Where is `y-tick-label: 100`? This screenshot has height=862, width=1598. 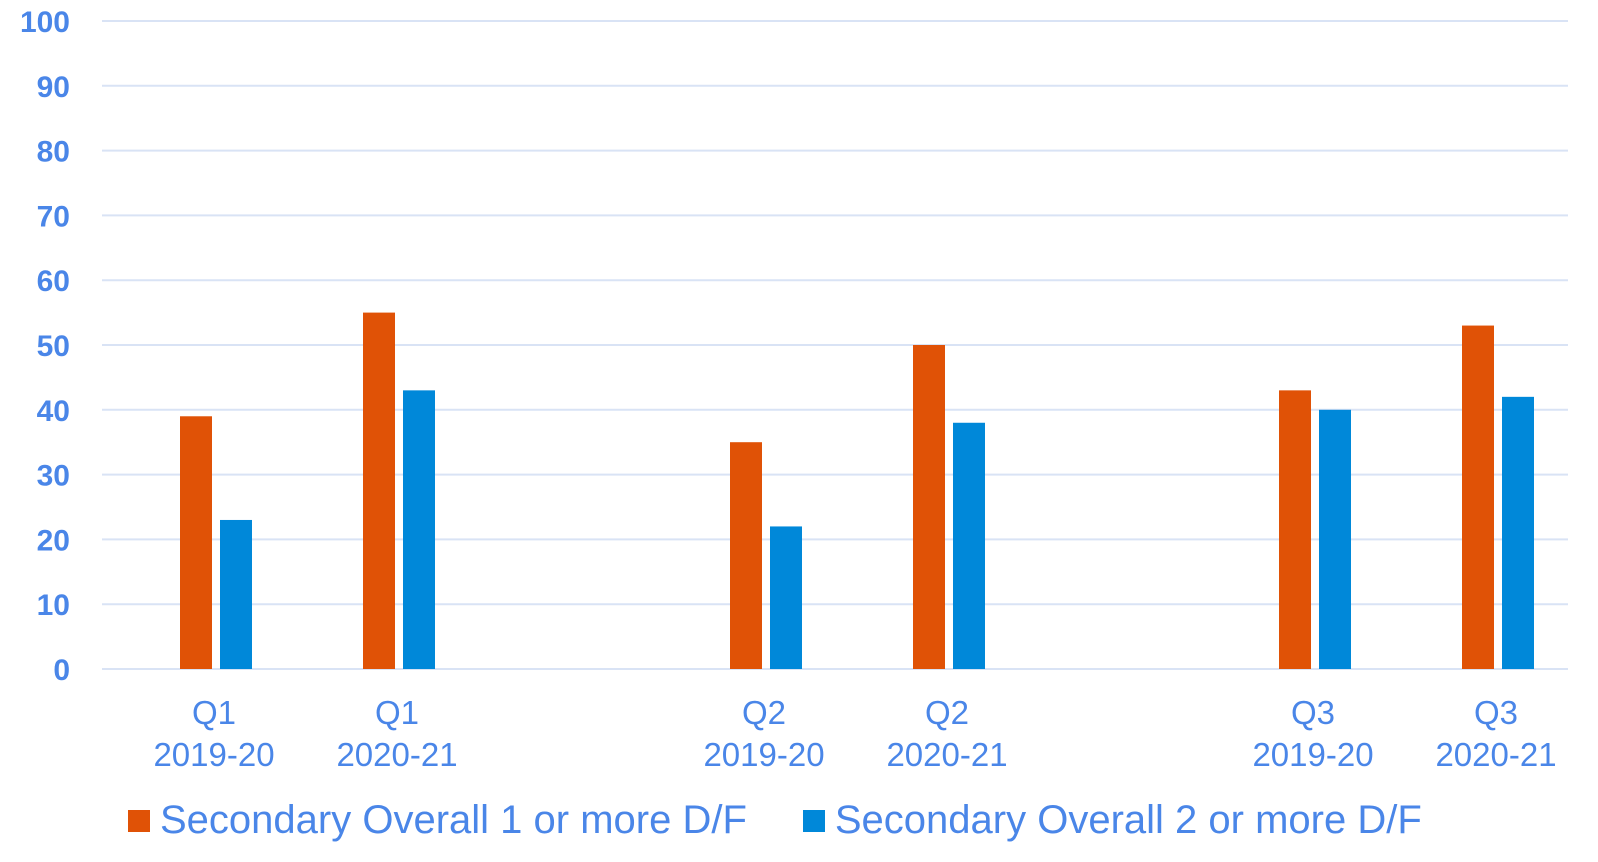 y-tick-label: 100 is located at coordinates (45, 22).